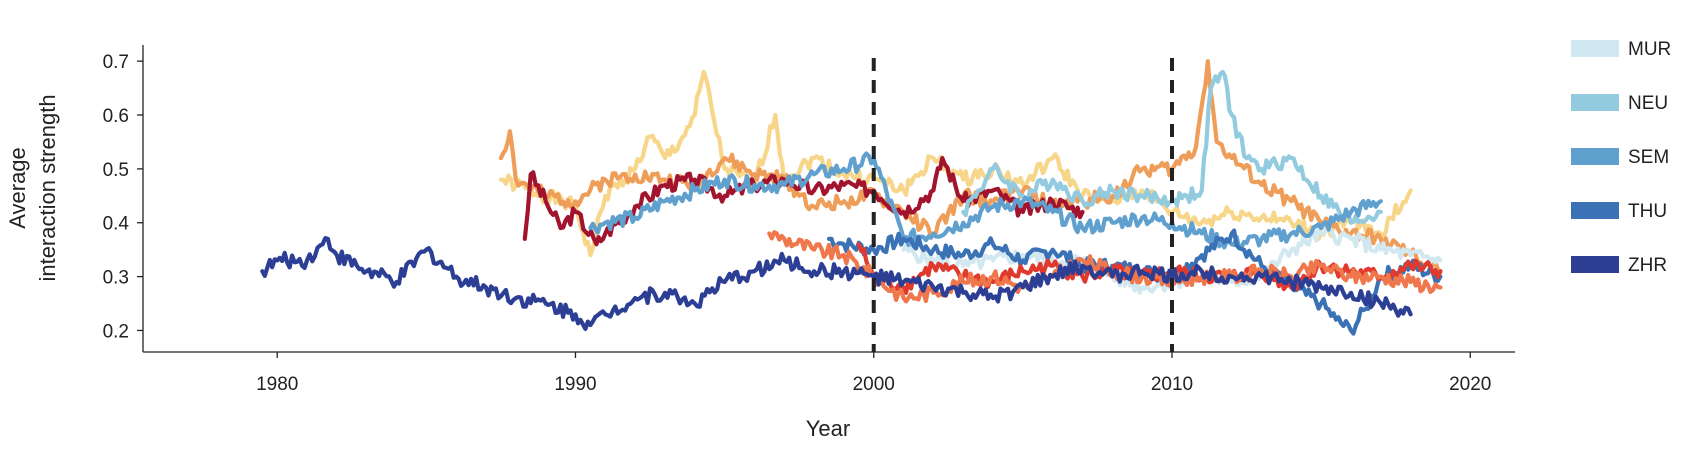 This screenshot has height=452, width=1683. I want to click on reference-lines, so click(1022, 205).